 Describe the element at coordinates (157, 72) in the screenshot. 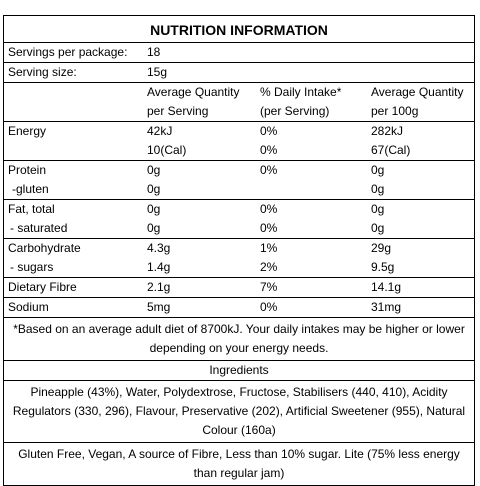

I see `serving-size-value: 15g` at that location.